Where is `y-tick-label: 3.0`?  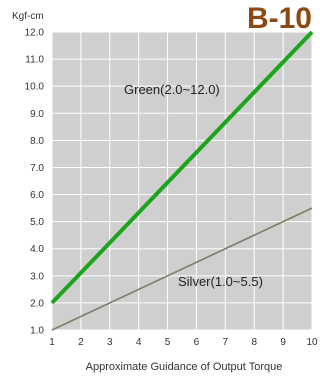 y-tick-label: 3.0 is located at coordinates (37, 276).